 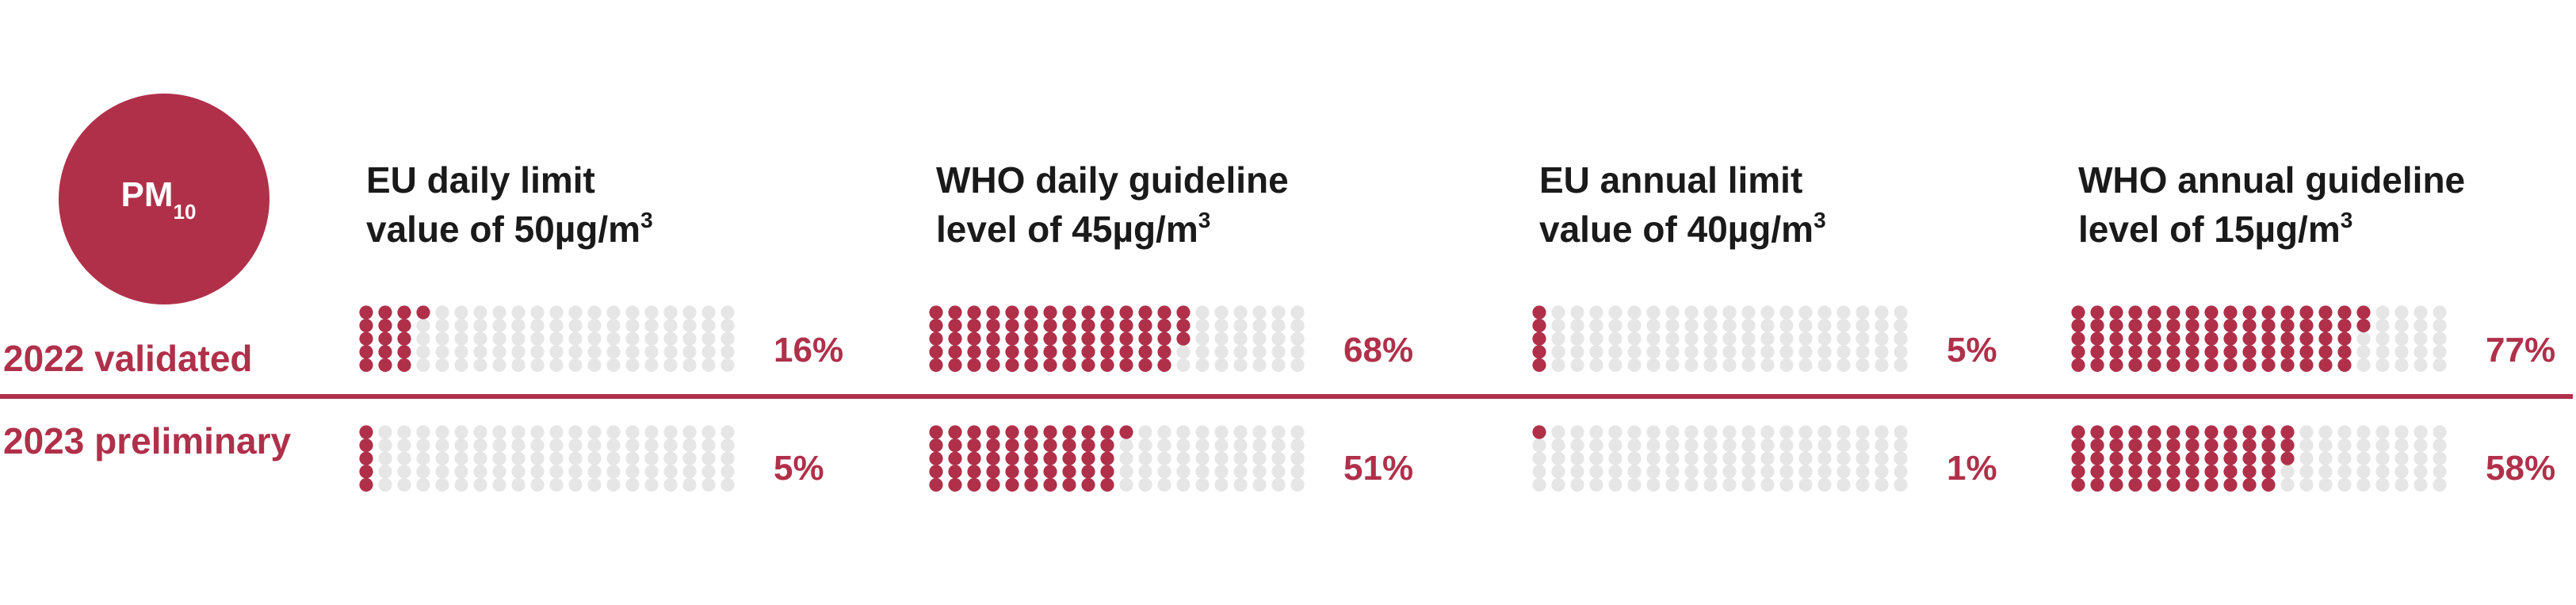 What do you see at coordinates (1820, 220) in the screenshot?
I see `header-sup: 3` at bounding box center [1820, 220].